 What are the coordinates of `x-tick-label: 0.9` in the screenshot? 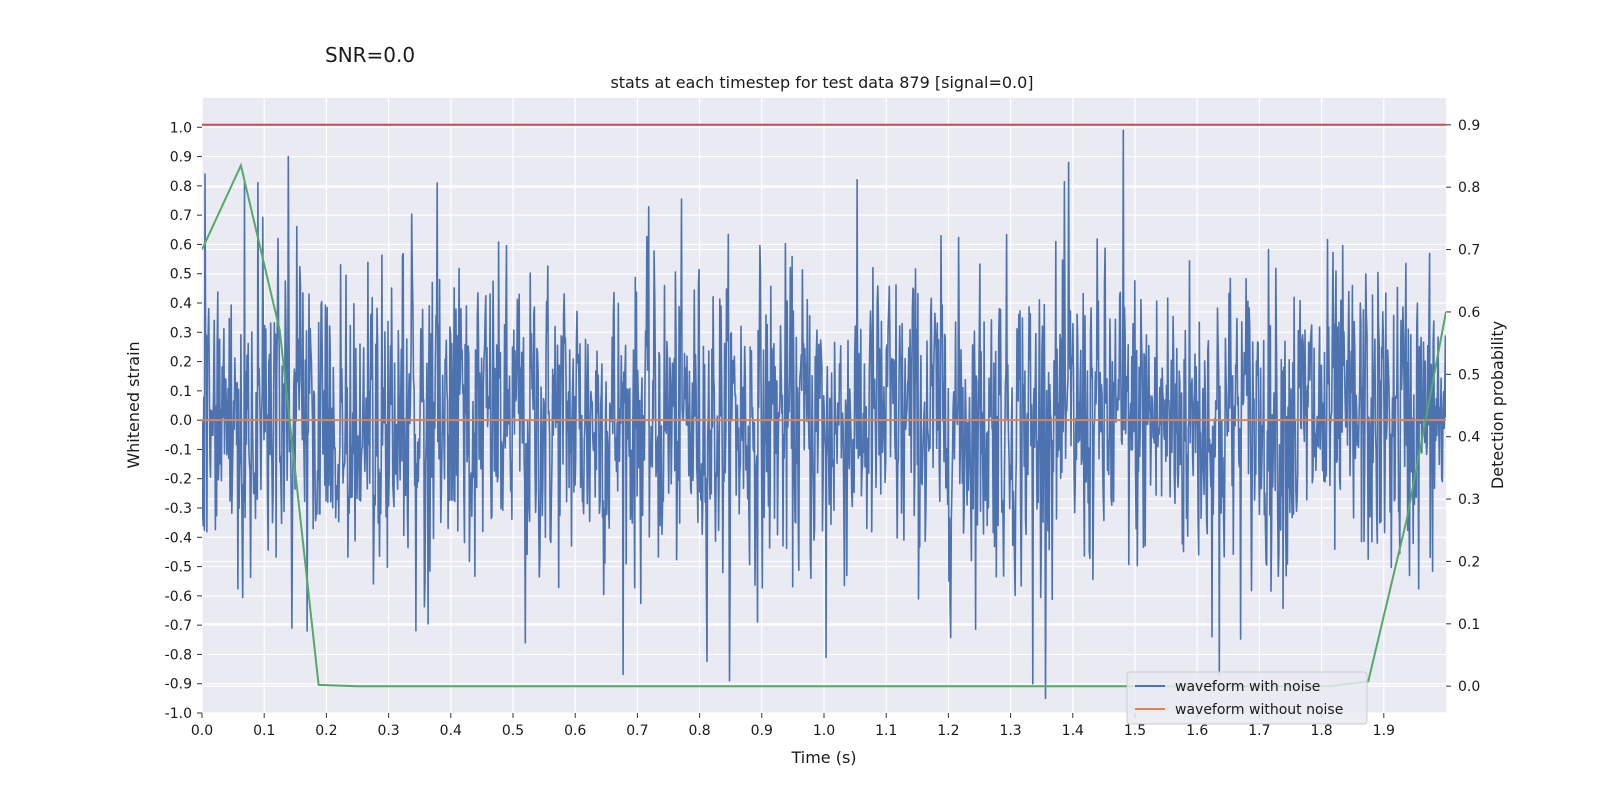 It's located at (762, 731).